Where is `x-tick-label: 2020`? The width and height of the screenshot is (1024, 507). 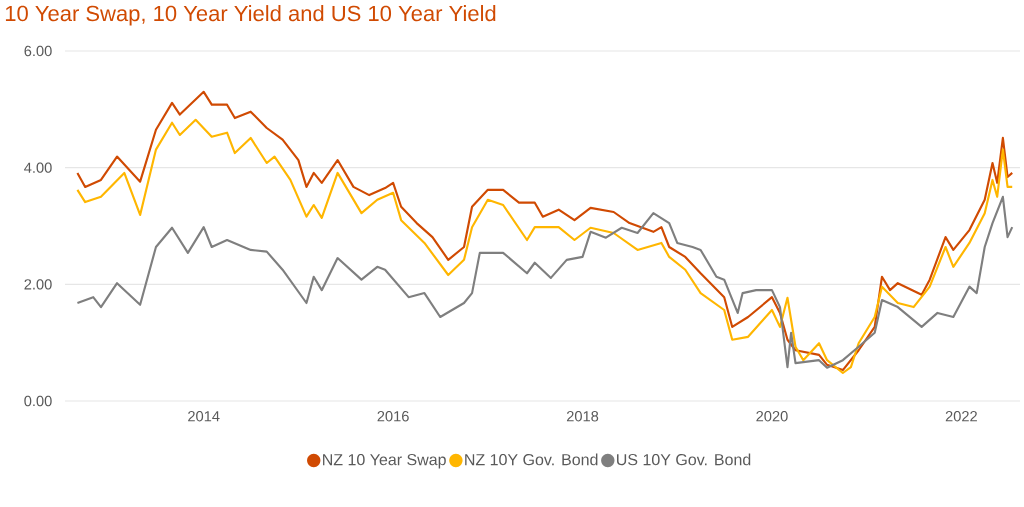 x-tick-label: 2020 is located at coordinates (772, 416).